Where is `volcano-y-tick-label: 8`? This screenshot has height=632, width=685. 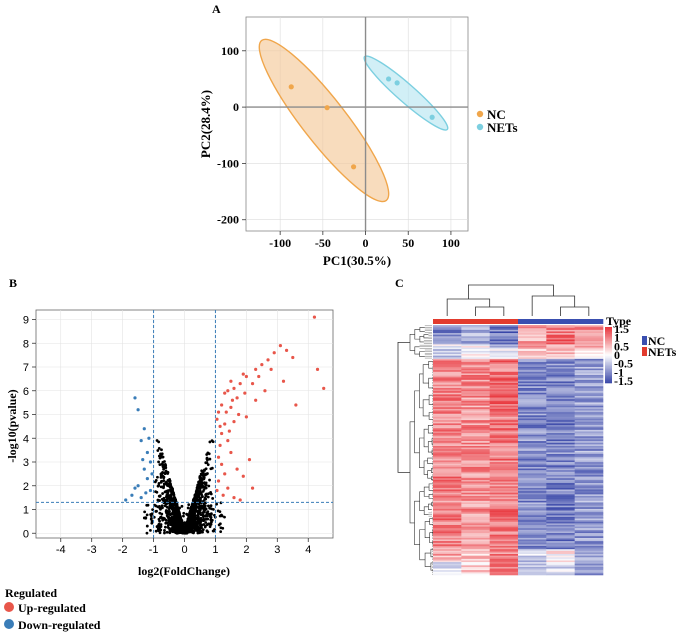 volcano-y-tick-label: 8 is located at coordinates (26, 344).